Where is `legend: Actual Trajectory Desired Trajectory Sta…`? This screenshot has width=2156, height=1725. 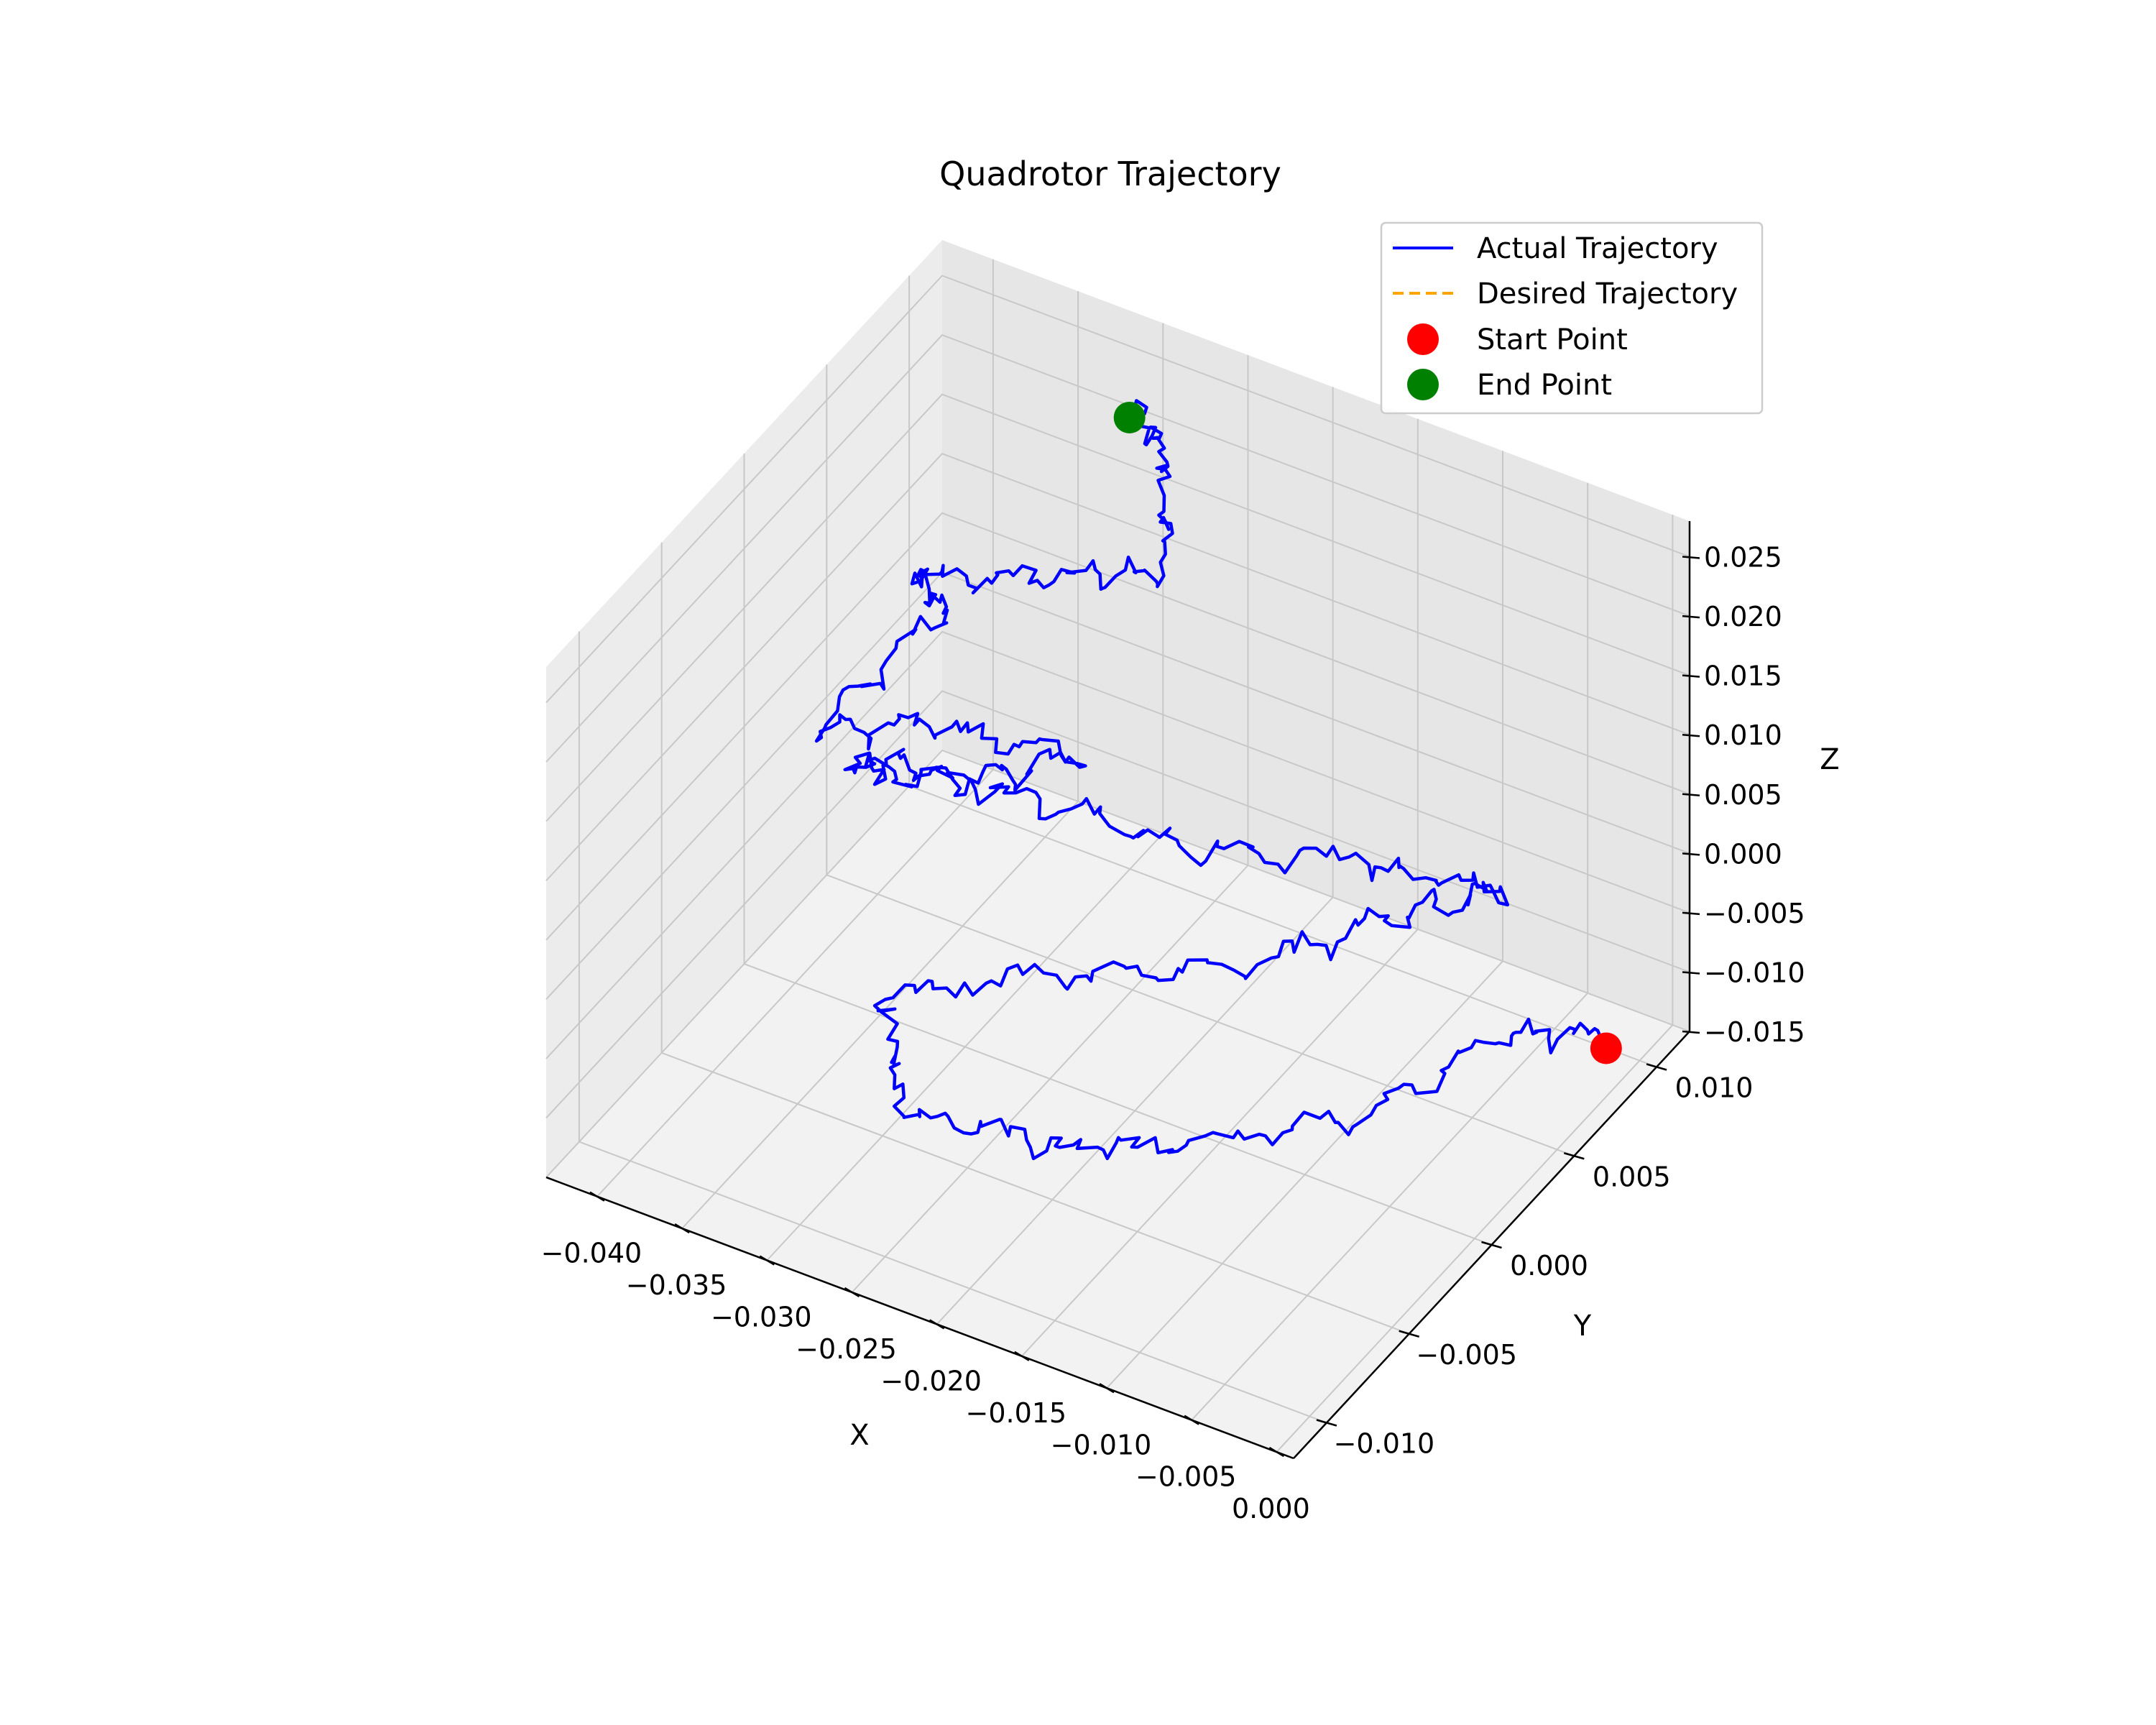 legend: Actual Trajectory Desired Trajectory Sta… is located at coordinates (1572, 318).